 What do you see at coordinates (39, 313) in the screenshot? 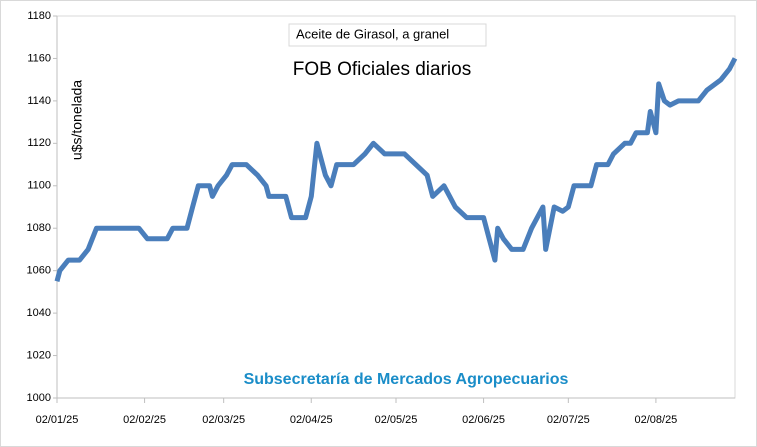
I see `y-tick-label: 1040` at bounding box center [39, 313].